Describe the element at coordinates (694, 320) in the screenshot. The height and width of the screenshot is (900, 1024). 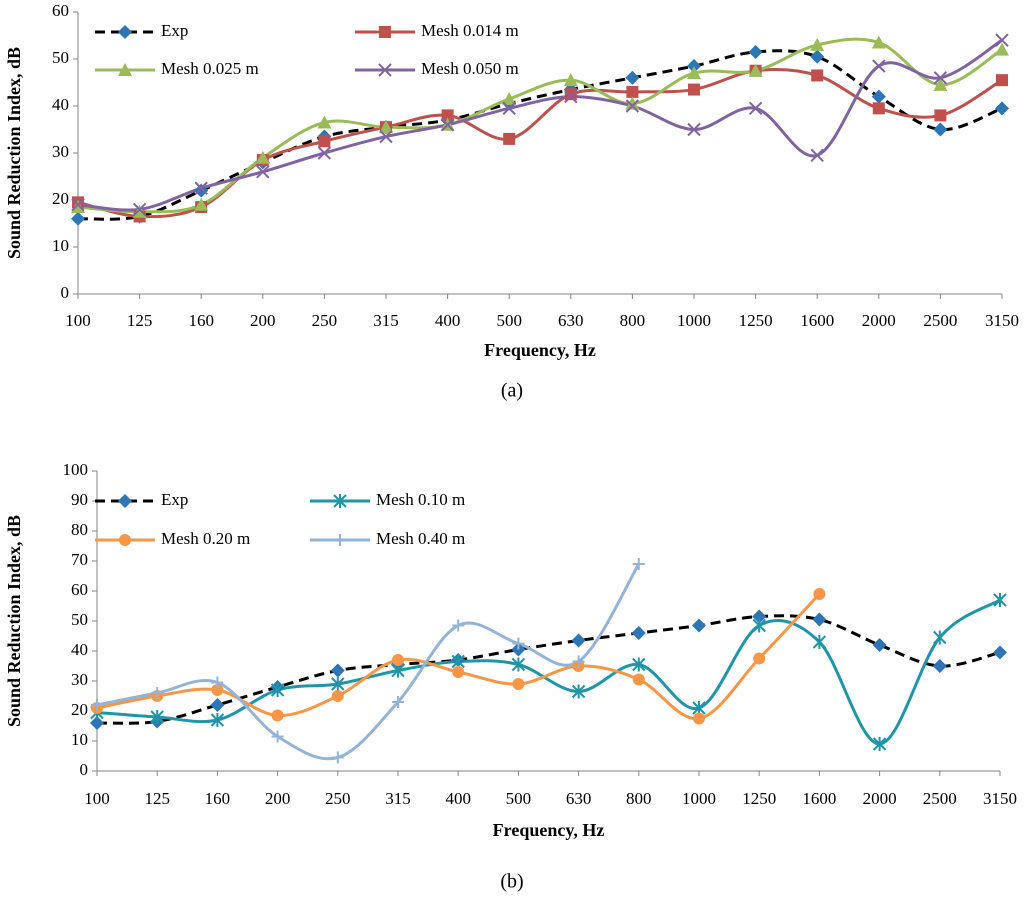
I see `x-tick-label: 1000` at that location.